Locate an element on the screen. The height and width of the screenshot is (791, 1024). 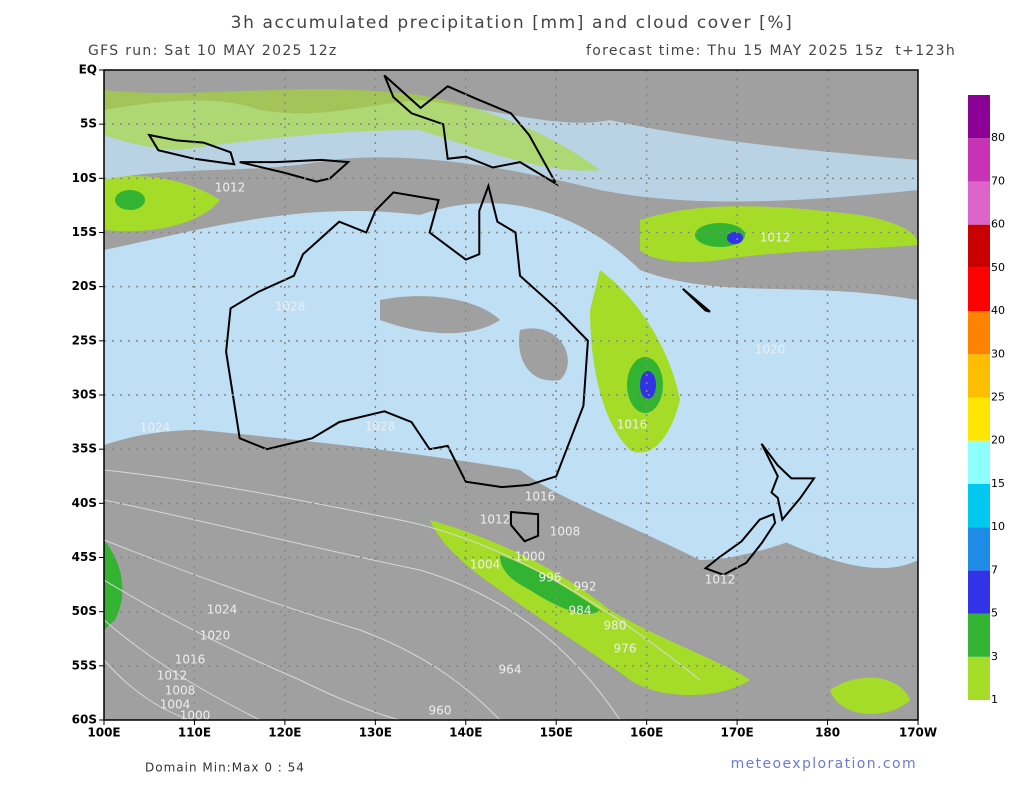
isobar-label: 996 is located at coordinates (550, 578).